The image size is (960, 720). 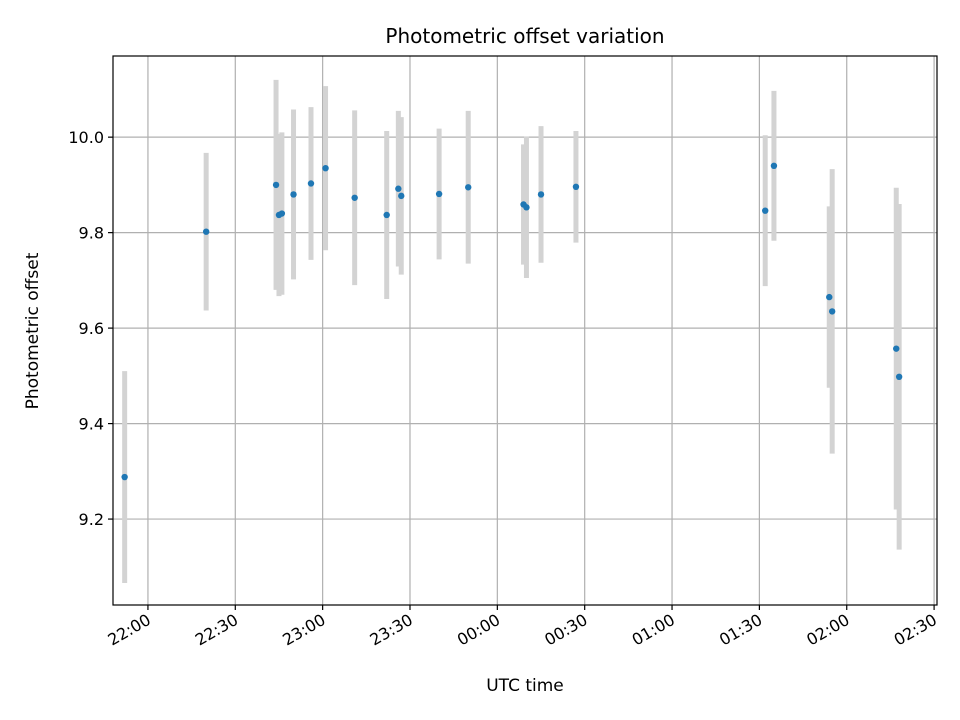 I want to click on y-axis: 9.2 9.4 9.6 9.8 10.0, so click(x=90, y=328).